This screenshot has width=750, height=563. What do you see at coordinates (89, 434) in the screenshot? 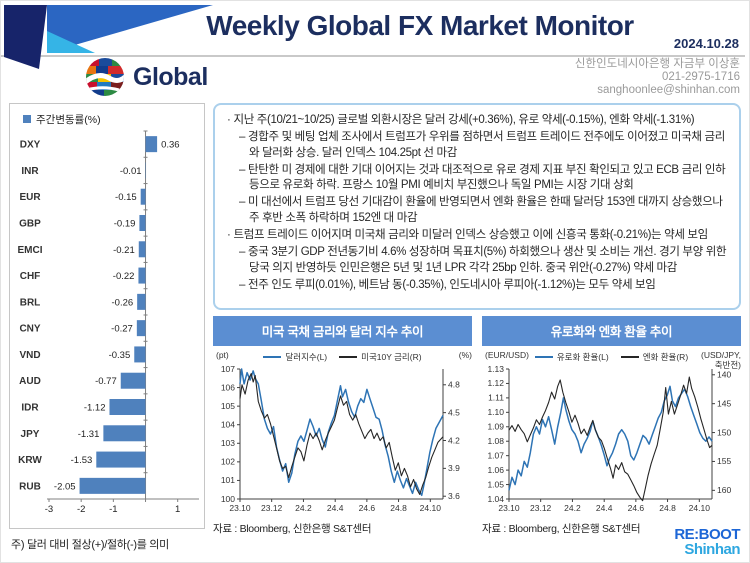
I see `bar-value-label: -1.31` at bounding box center [89, 434].